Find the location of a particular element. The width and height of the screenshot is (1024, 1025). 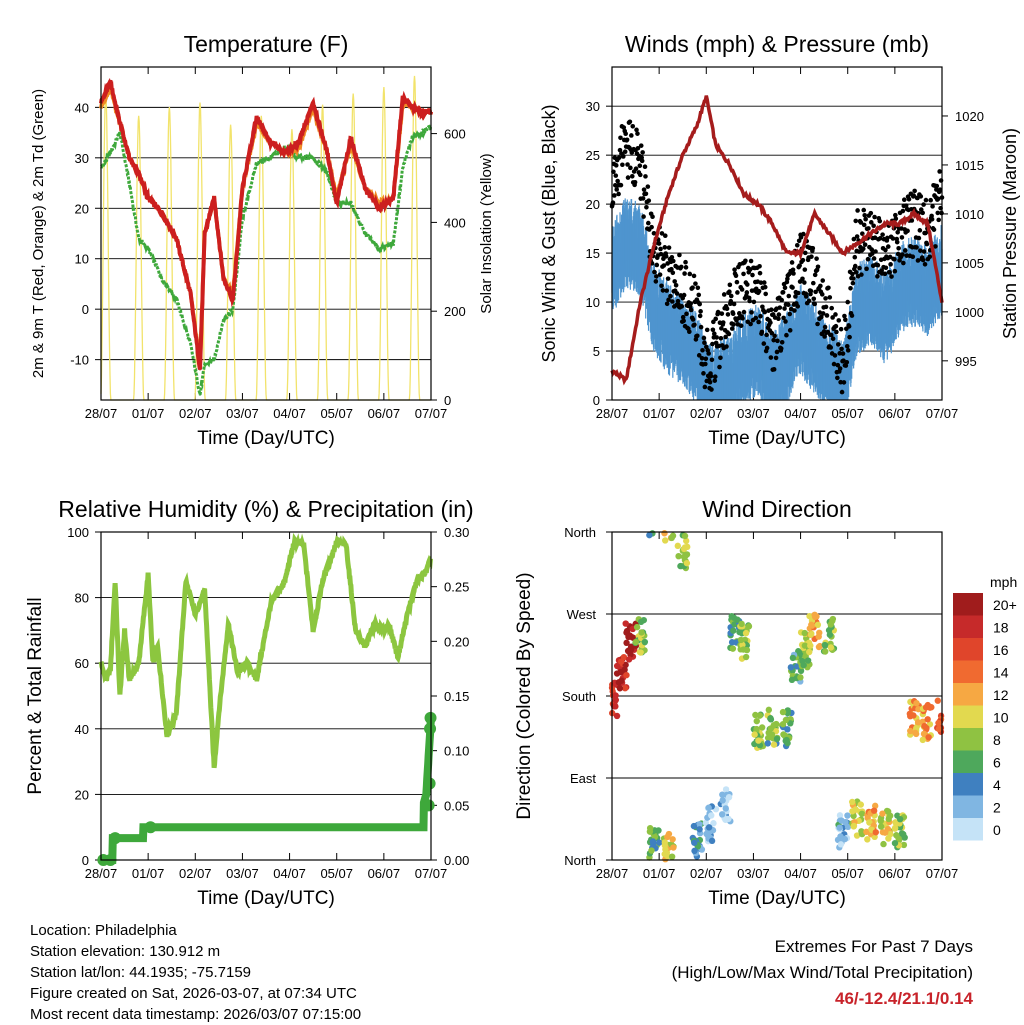

winds-ylabel-right: Station Pressure (Maroon) is located at coordinates (1010, 233).